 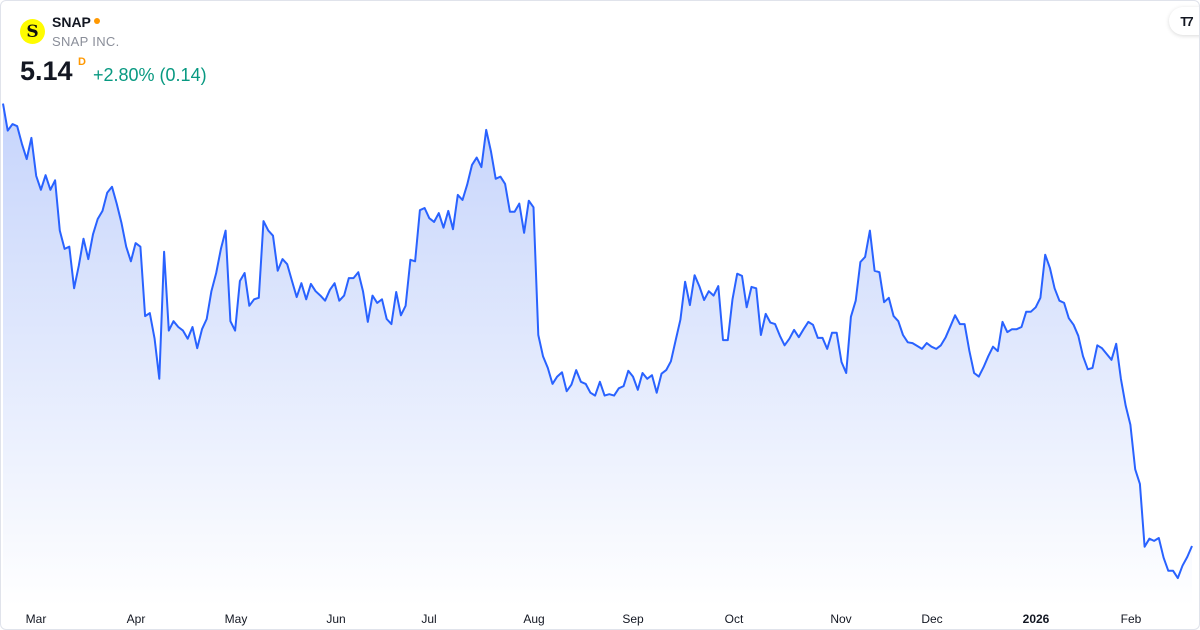 I want to click on tradingview-logo-icon: T7, so click(x=1184, y=21).